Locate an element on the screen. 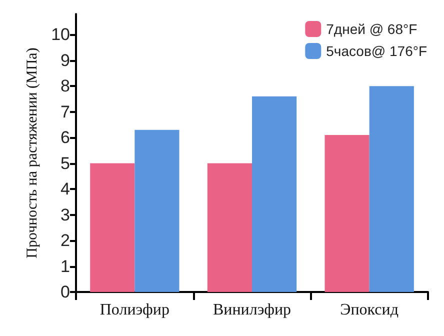 This screenshot has width=444, height=336. y-tick-label: 4 is located at coordinates (65, 189).